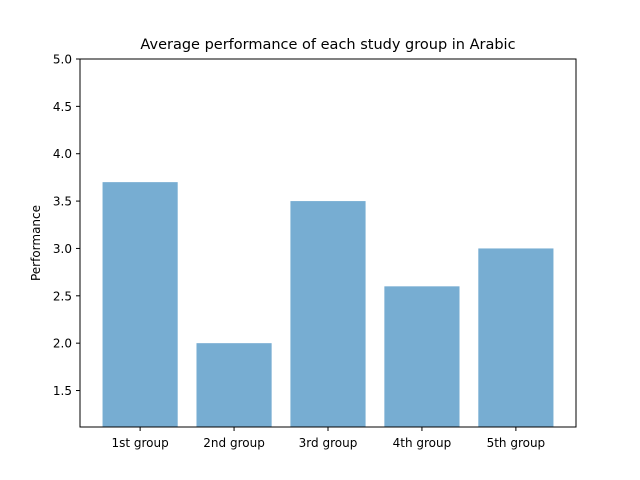  Describe the element at coordinates (62, 249) in the screenshot. I see `y-tick-label: 3.0` at that location.